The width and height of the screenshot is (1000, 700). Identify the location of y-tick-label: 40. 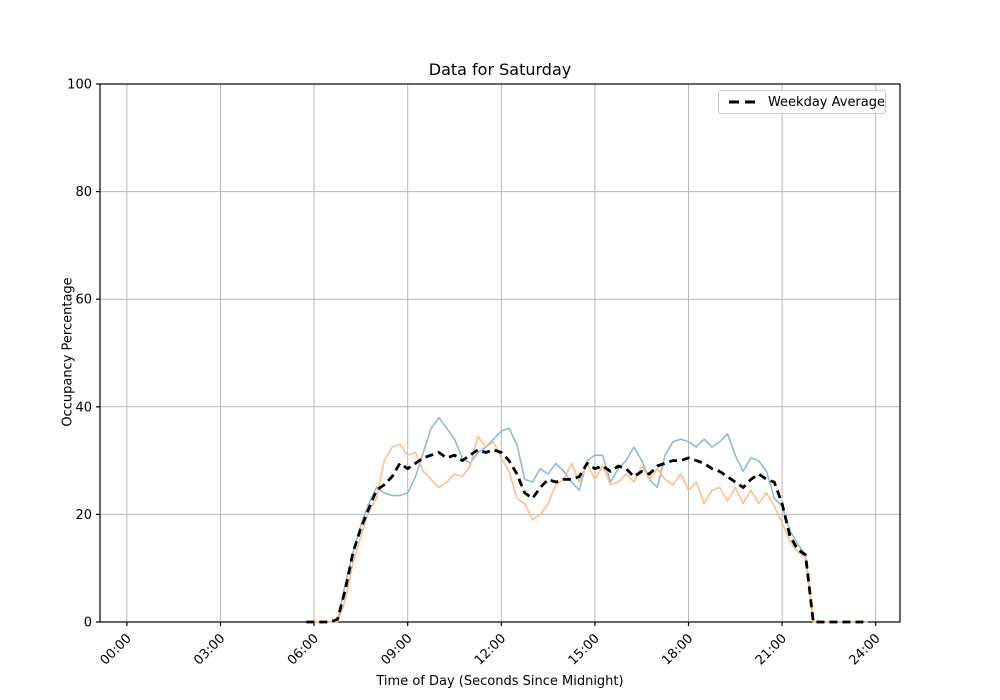
(83, 407).